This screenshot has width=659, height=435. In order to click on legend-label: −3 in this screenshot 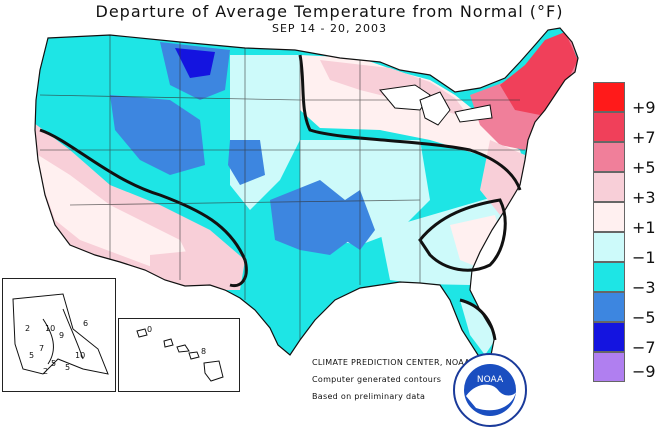, I will do `click(644, 287)`.